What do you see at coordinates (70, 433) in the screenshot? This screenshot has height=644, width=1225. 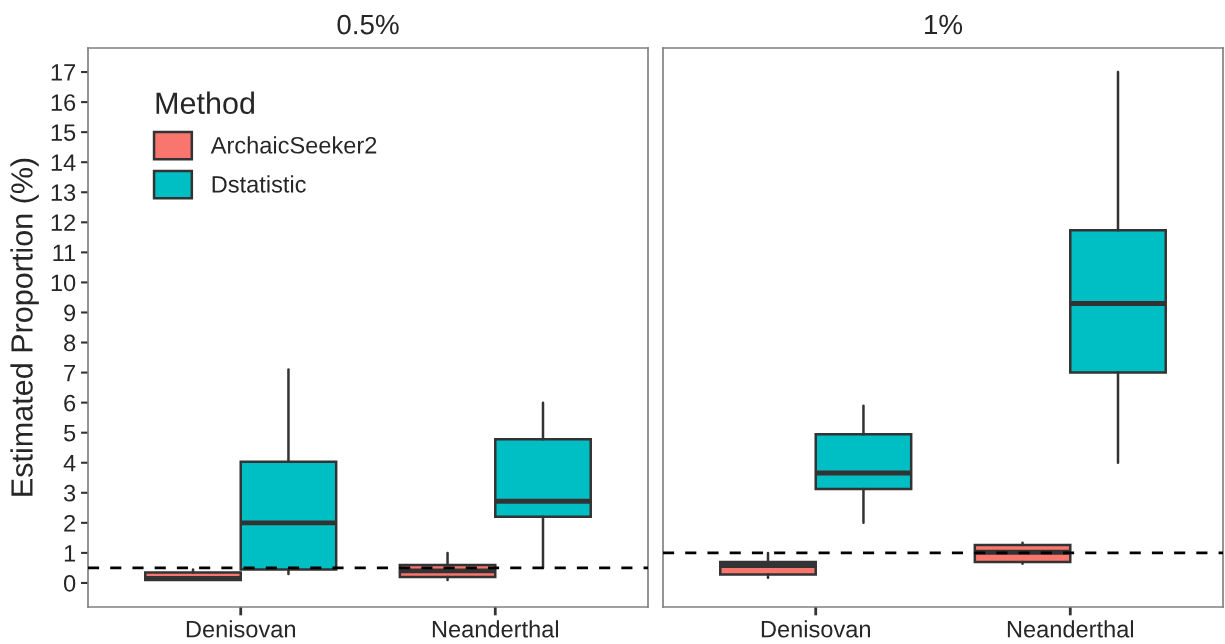 I see `y-tick-label: 5` at bounding box center [70, 433].